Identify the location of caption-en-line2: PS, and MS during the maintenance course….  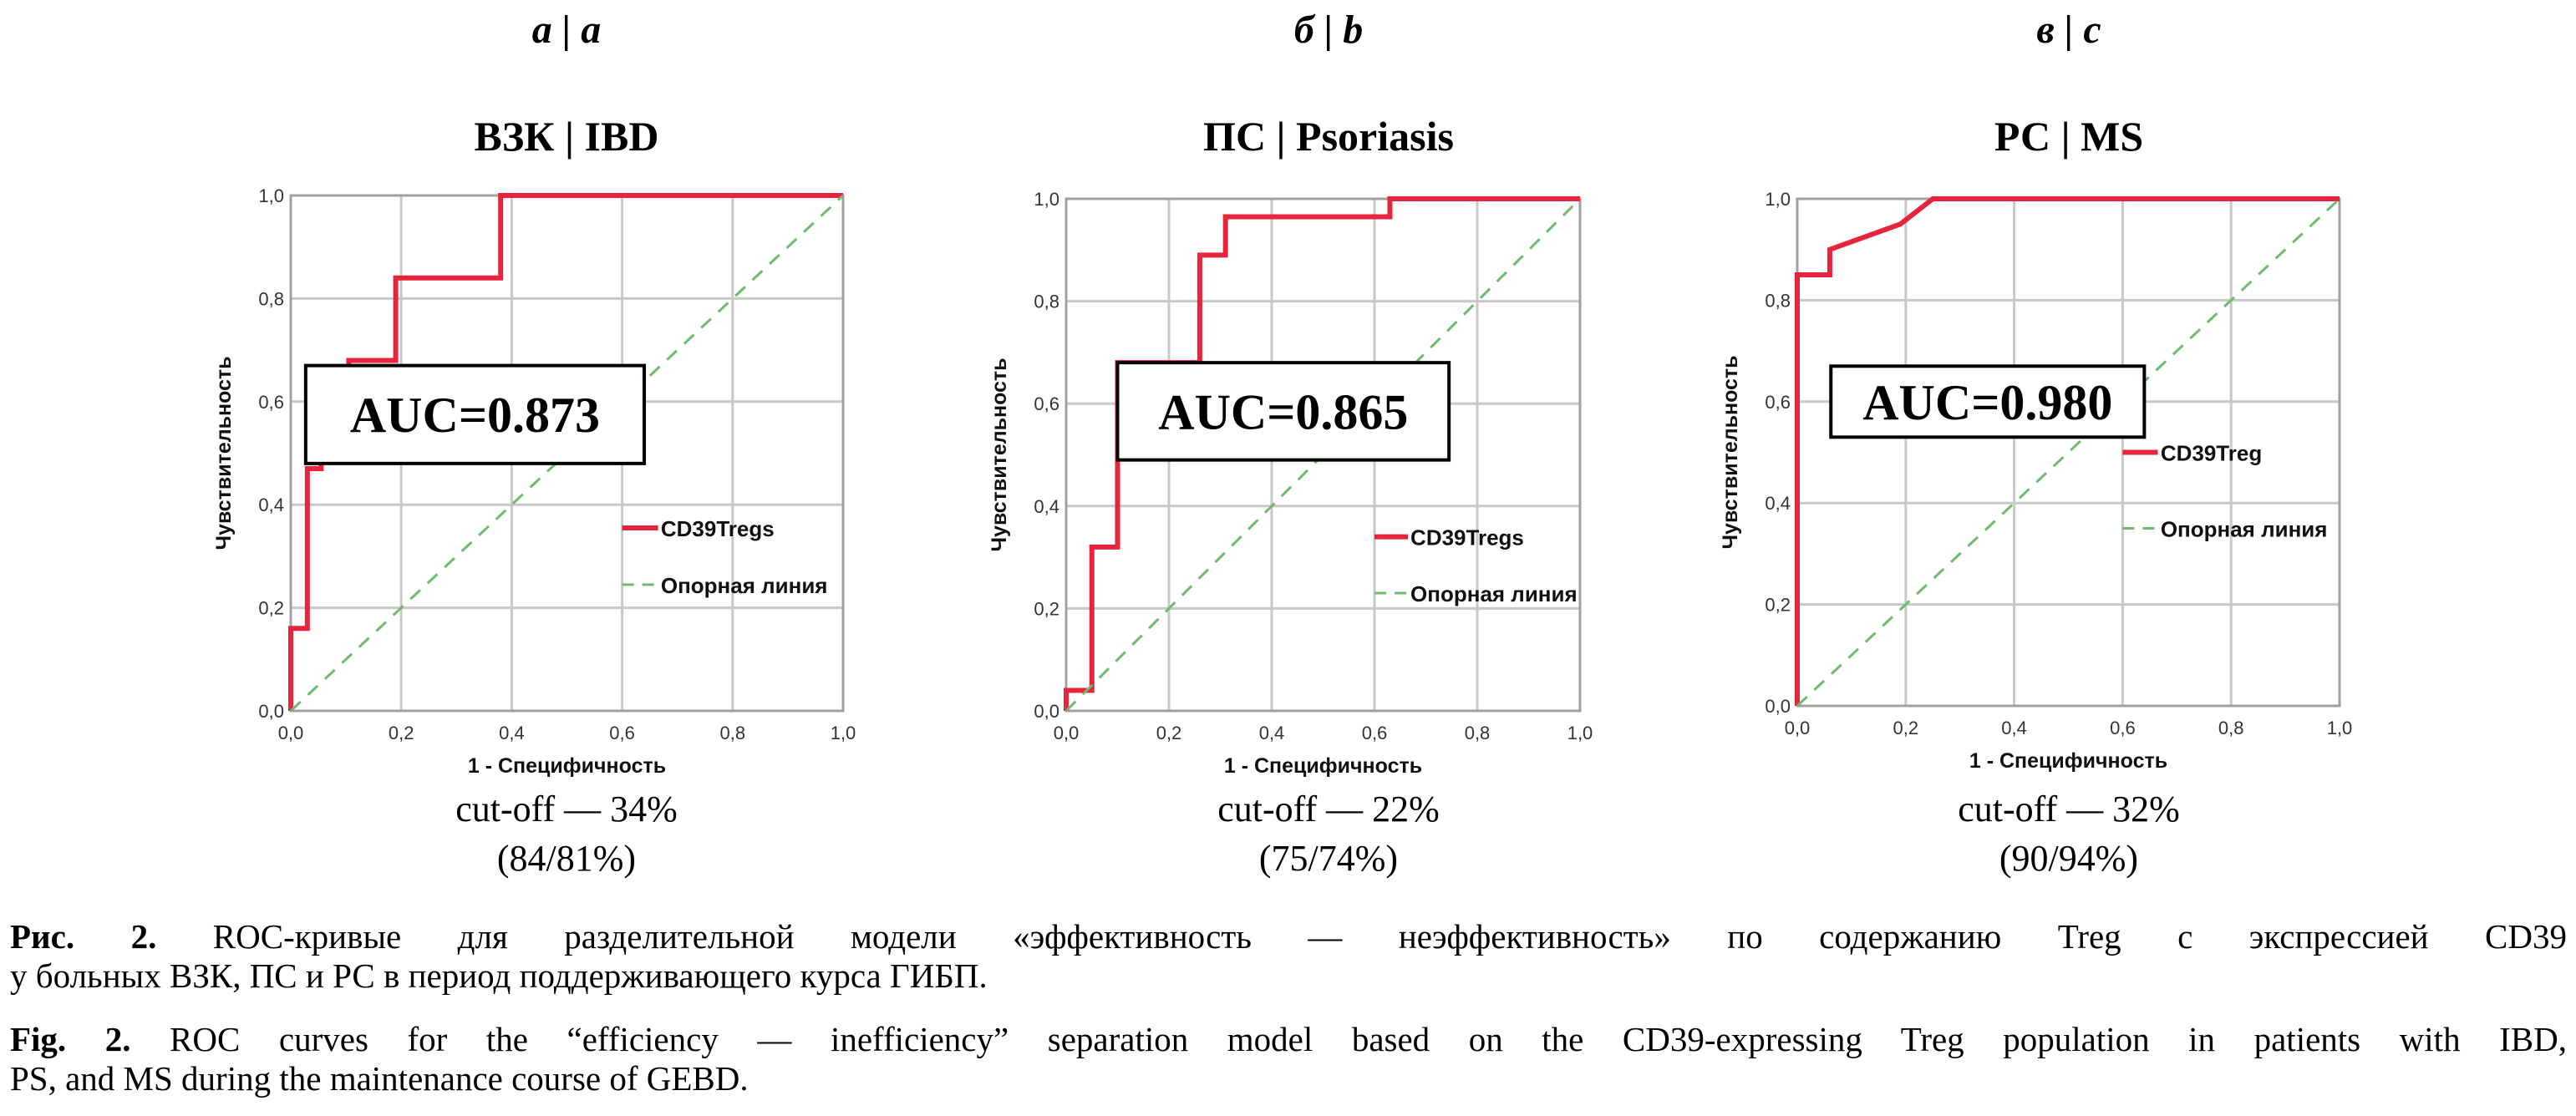
(379, 1078).